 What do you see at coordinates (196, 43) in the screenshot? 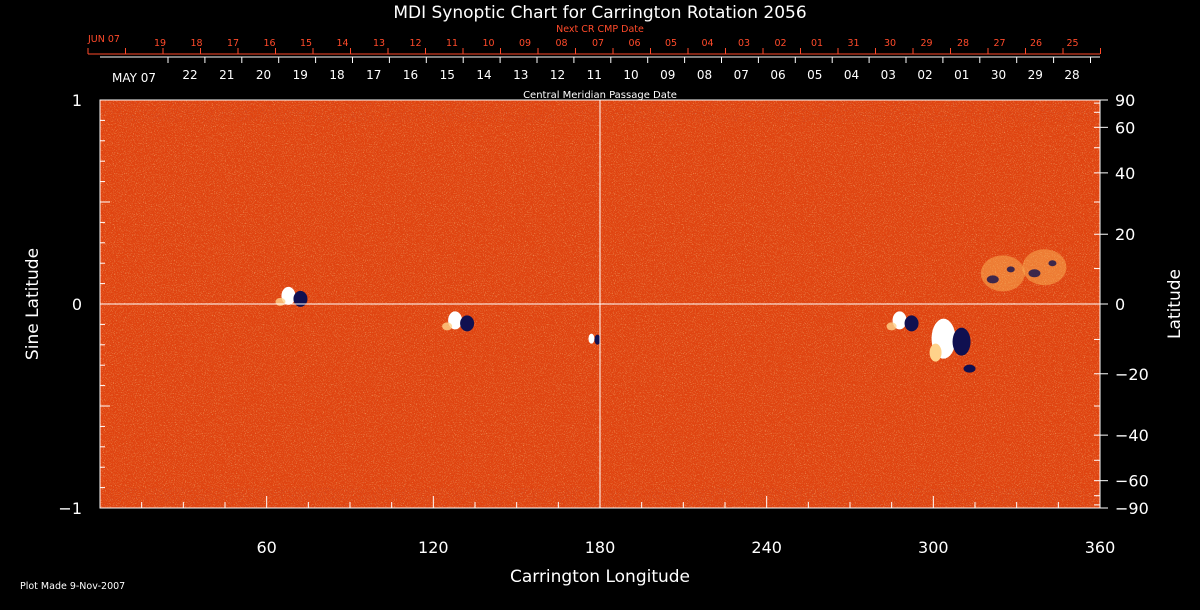
I see `next-cr-date-label: 18` at bounding box center [196, 43].